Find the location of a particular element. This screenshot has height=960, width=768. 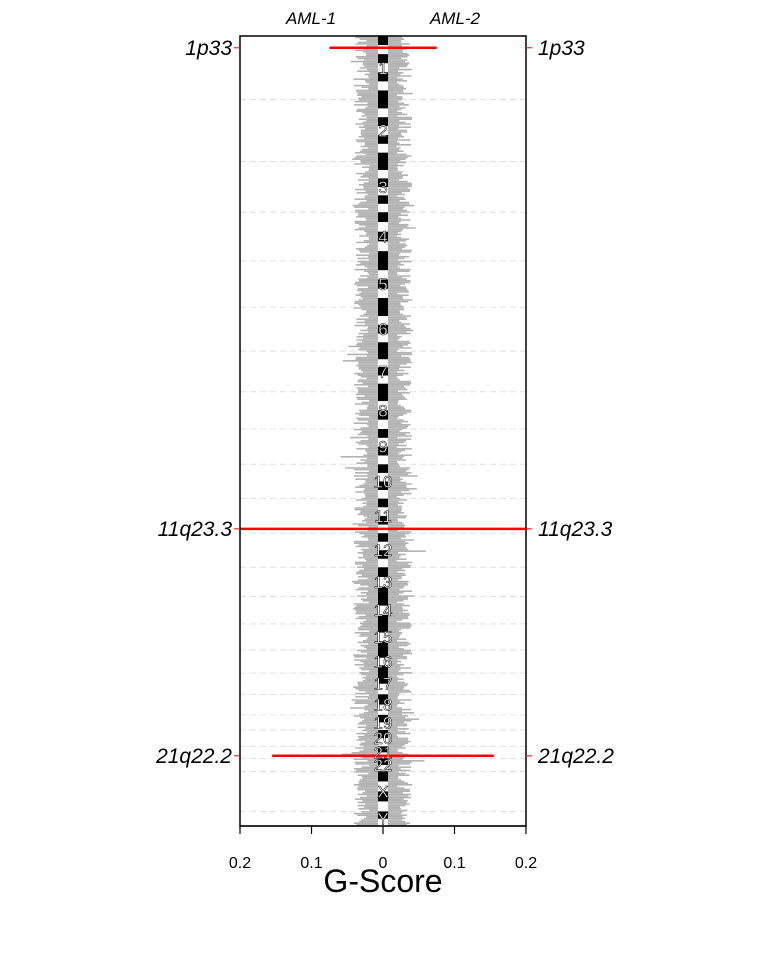

chromosome-label: 21 is located at coordinates (383, 752).